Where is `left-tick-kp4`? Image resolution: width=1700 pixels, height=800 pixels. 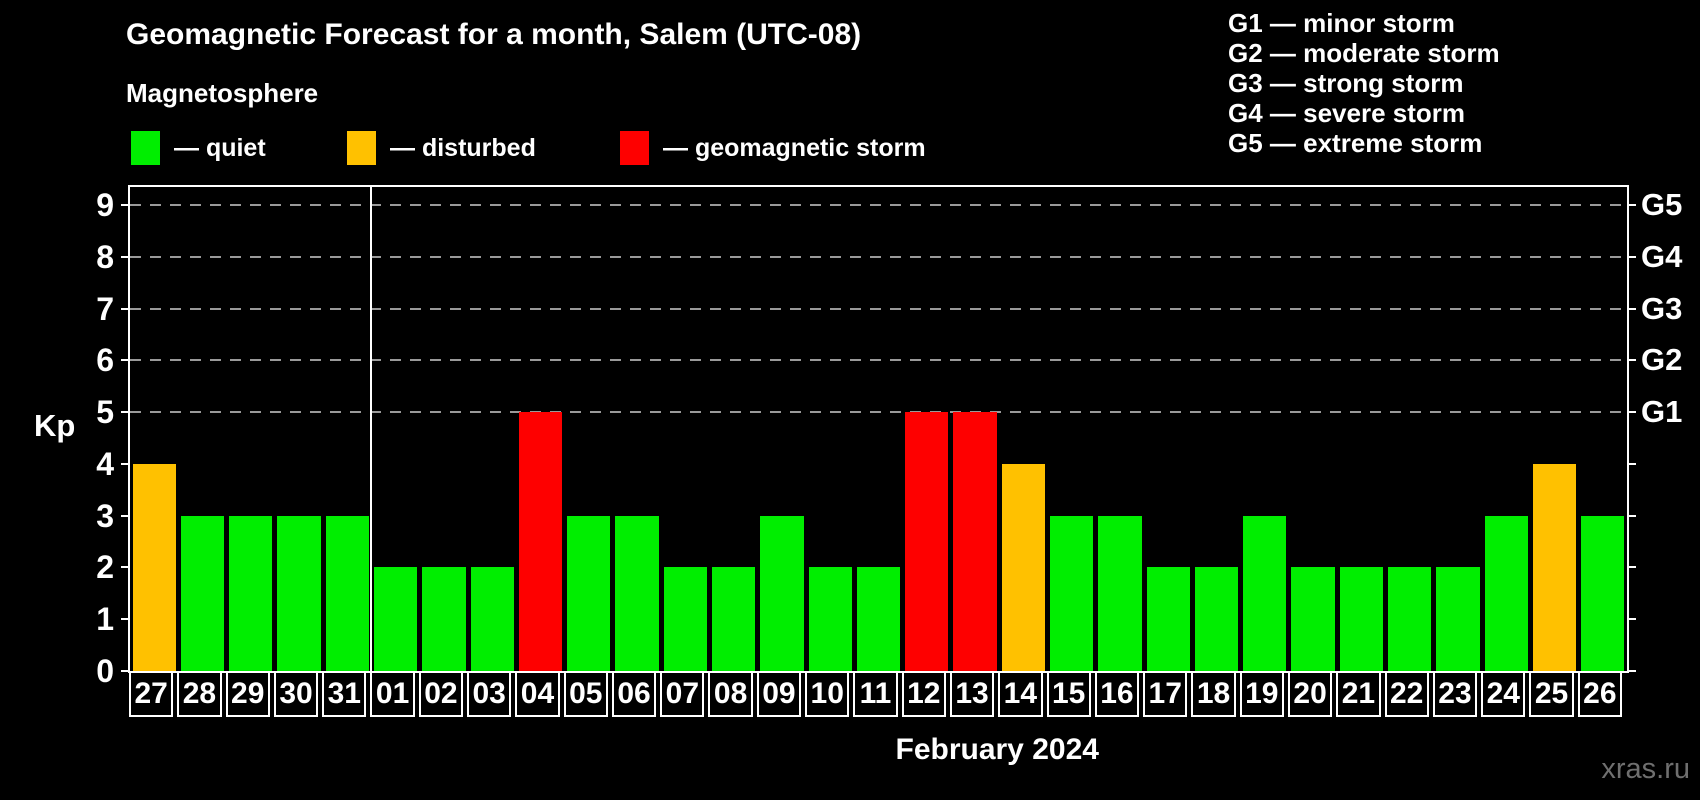
left-tick-kp4 is located at coordinates (125, 463).